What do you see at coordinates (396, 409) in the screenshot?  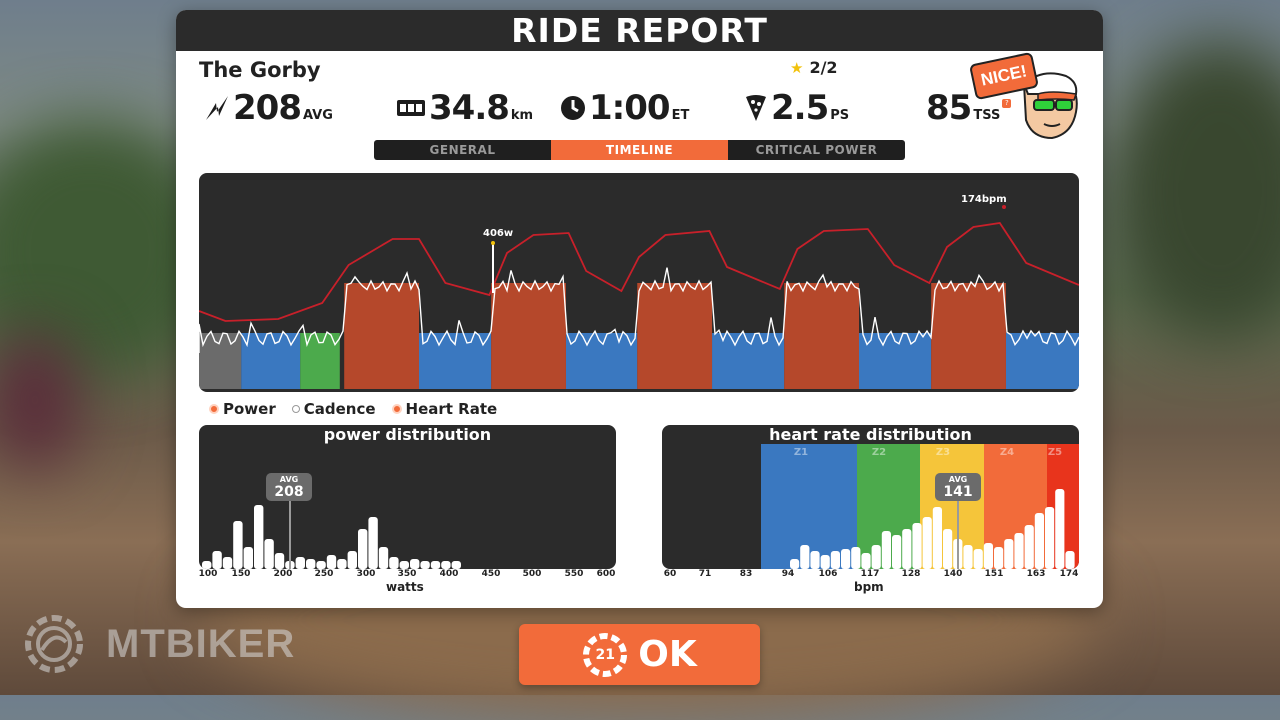 I see `legend-heart-rate-dot` at bounding box center [396, 409].